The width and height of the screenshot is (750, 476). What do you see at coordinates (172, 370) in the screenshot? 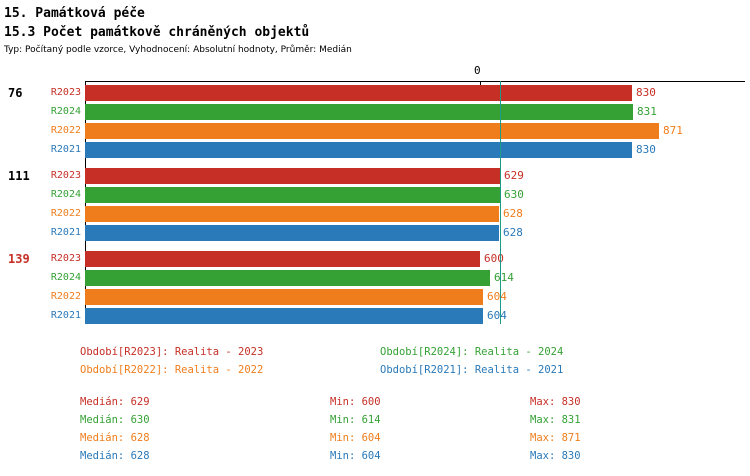
I see `legend-item-R2022: Období[R2022]: Realita - 2022` at bounding box center [172, 370].